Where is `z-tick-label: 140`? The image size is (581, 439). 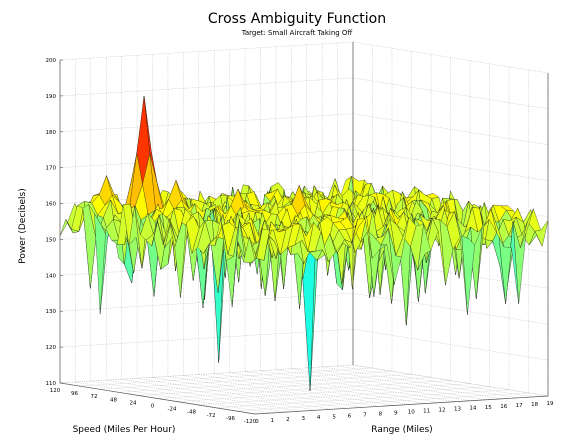
z-tick-label: 140 is located at coordinates (51, 276).